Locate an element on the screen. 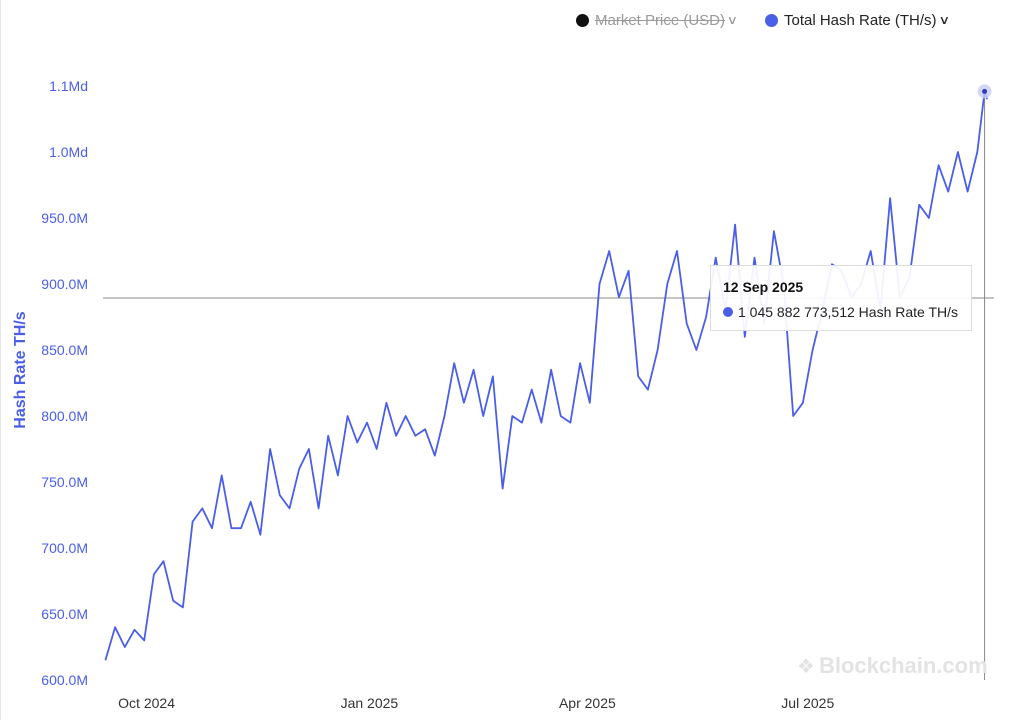  tooltip-date: 12 Sep 2025 is located at coordinates (763, 287).